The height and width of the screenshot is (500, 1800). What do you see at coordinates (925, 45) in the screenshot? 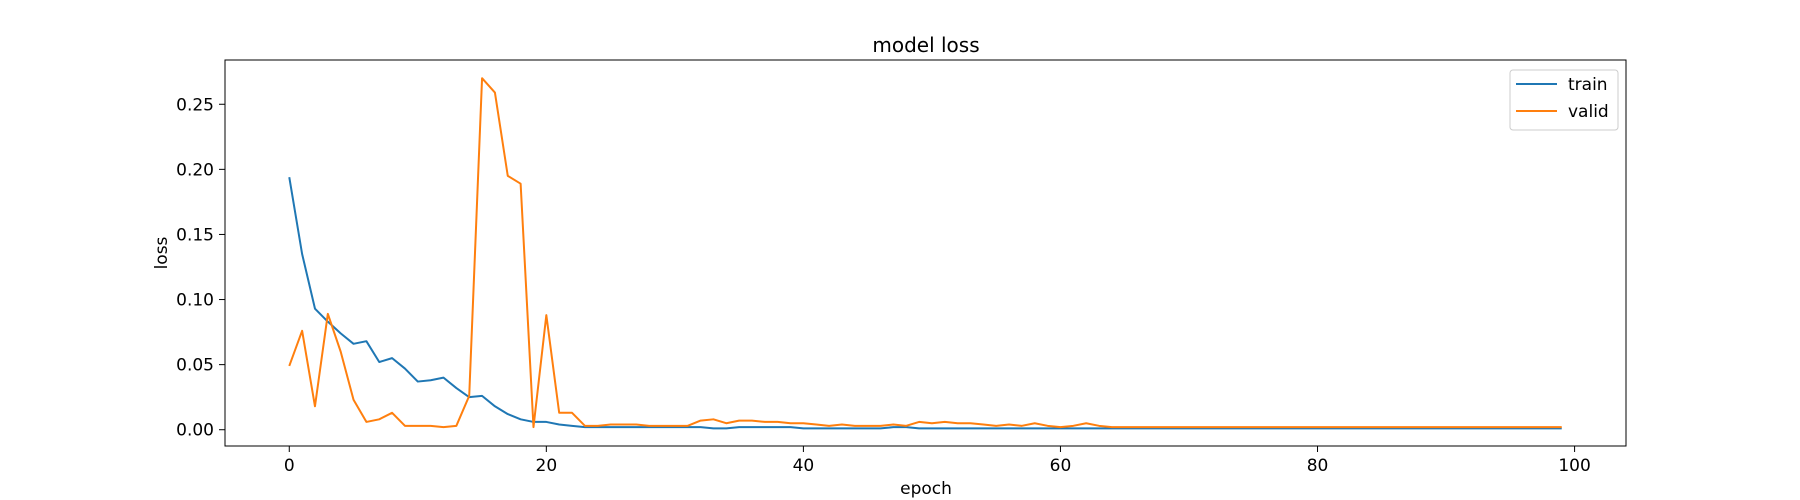
I see `chart-title: model loss` at bounding box center [925, 45].